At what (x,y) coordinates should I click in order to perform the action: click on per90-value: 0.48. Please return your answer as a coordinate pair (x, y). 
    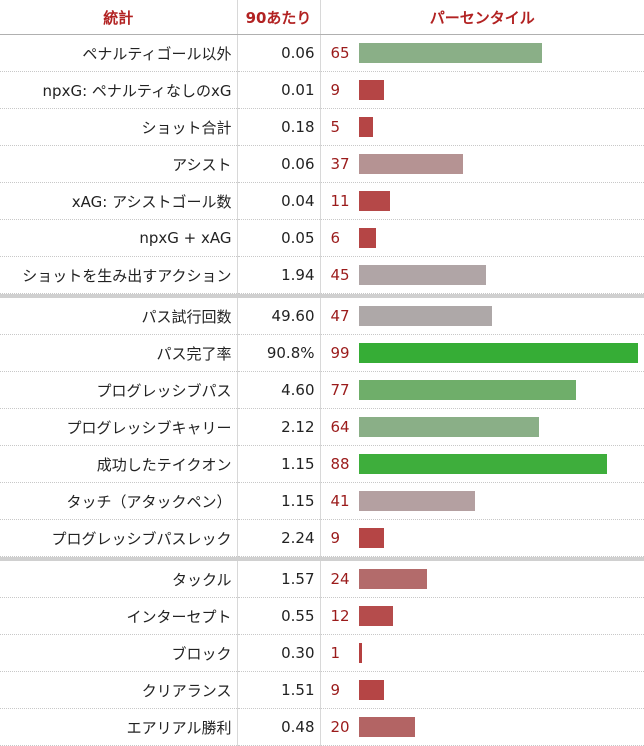
    Looking at the image, I should click on (278, 727).